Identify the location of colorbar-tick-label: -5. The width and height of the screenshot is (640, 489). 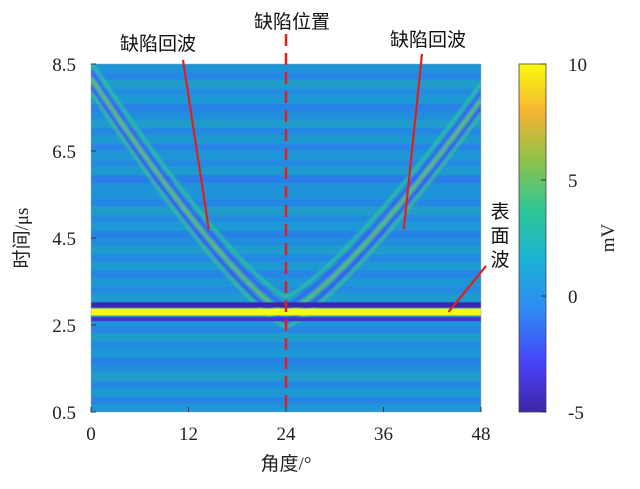
(576, 413).